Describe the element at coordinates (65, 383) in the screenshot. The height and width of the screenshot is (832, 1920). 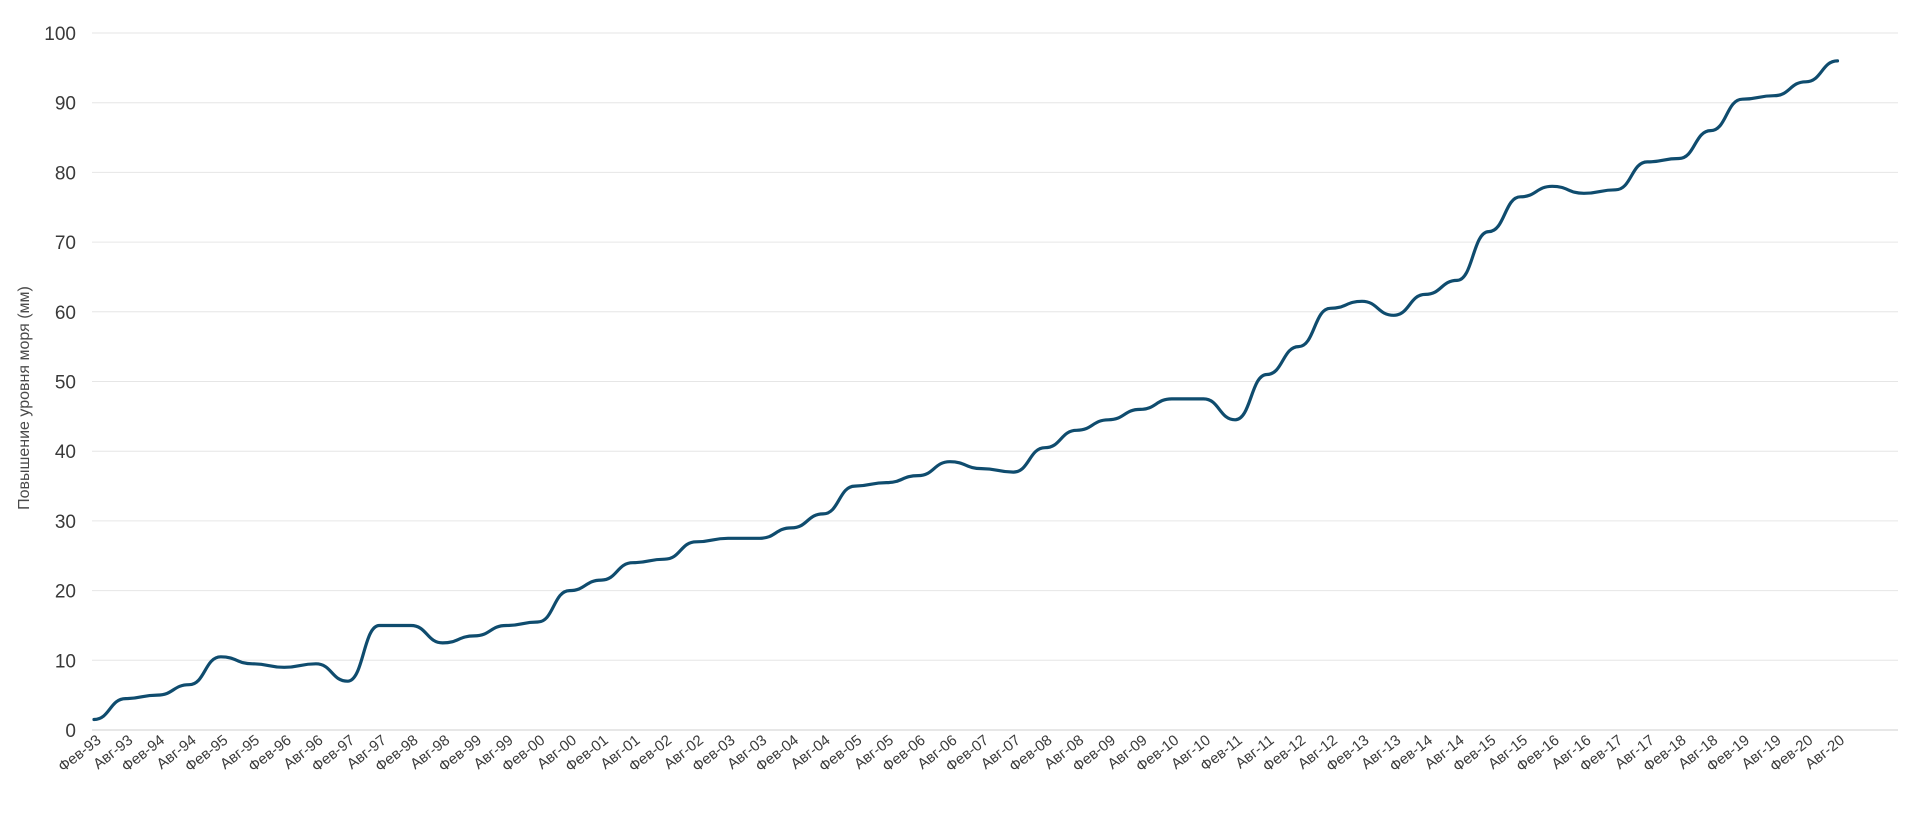
I see `y-tick-label: 50` at that location.